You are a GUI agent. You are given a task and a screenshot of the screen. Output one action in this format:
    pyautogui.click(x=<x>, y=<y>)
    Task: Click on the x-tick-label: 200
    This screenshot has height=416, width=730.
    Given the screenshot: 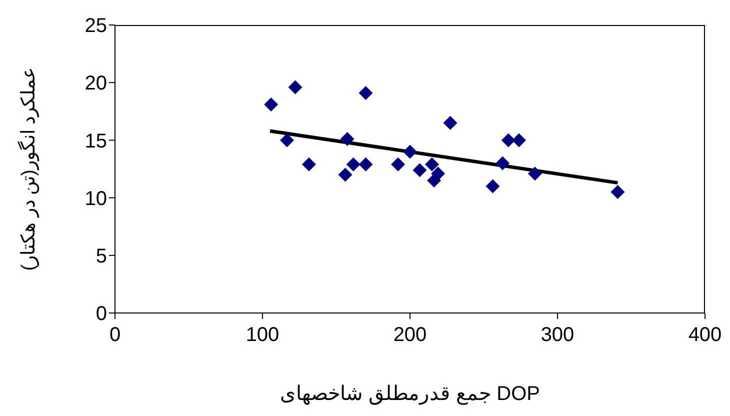 What is the action you would take?
    pyautogui.click(x=410, y=335)
    